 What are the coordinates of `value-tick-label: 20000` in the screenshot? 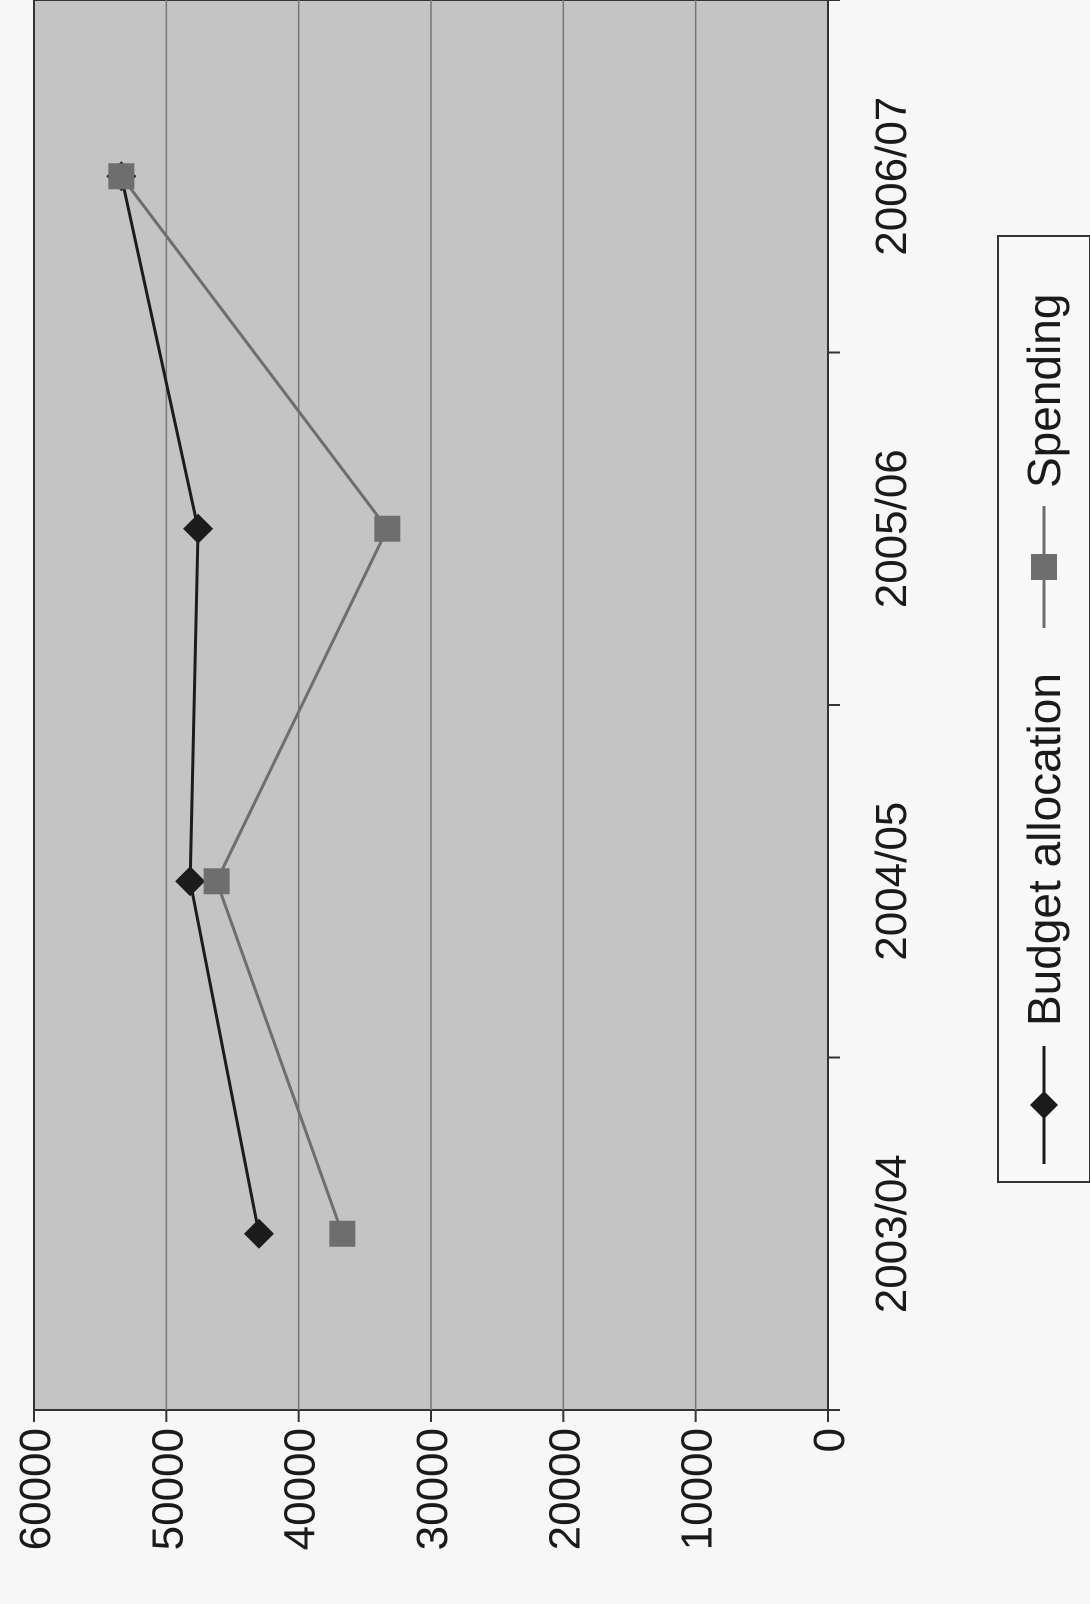 It's located at (564, 1489).